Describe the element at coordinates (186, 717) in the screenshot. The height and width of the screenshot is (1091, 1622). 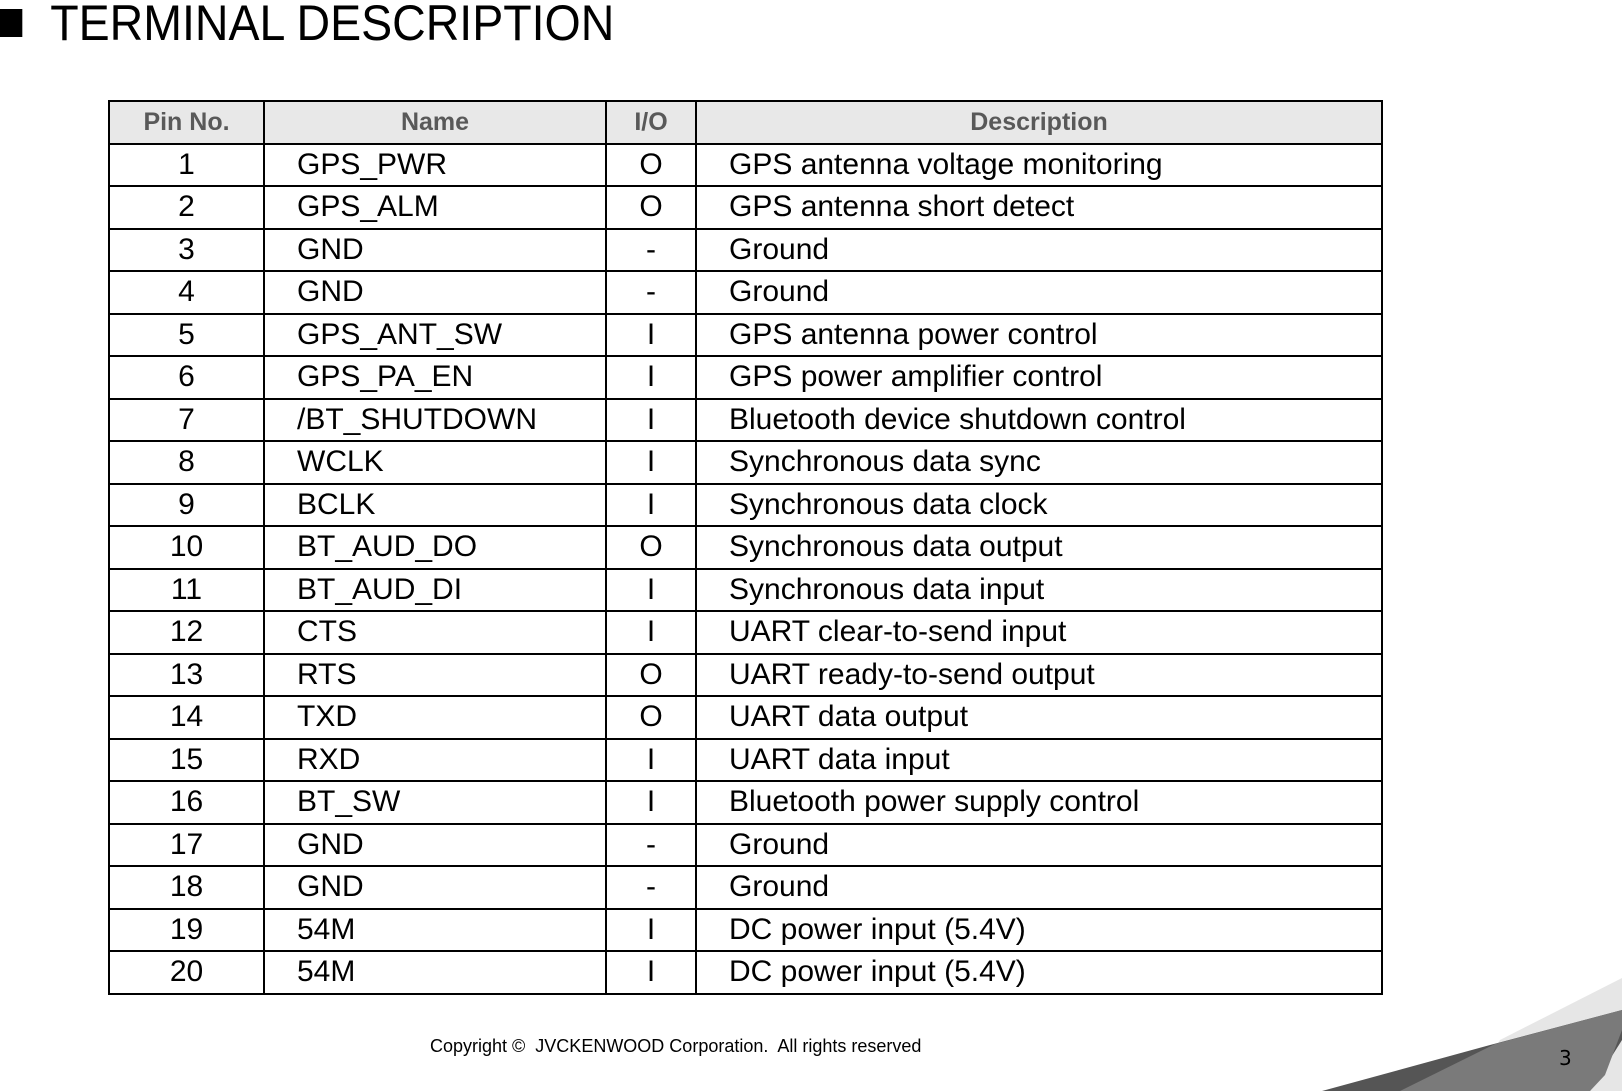
I see `pin-cell: 14` at that location.